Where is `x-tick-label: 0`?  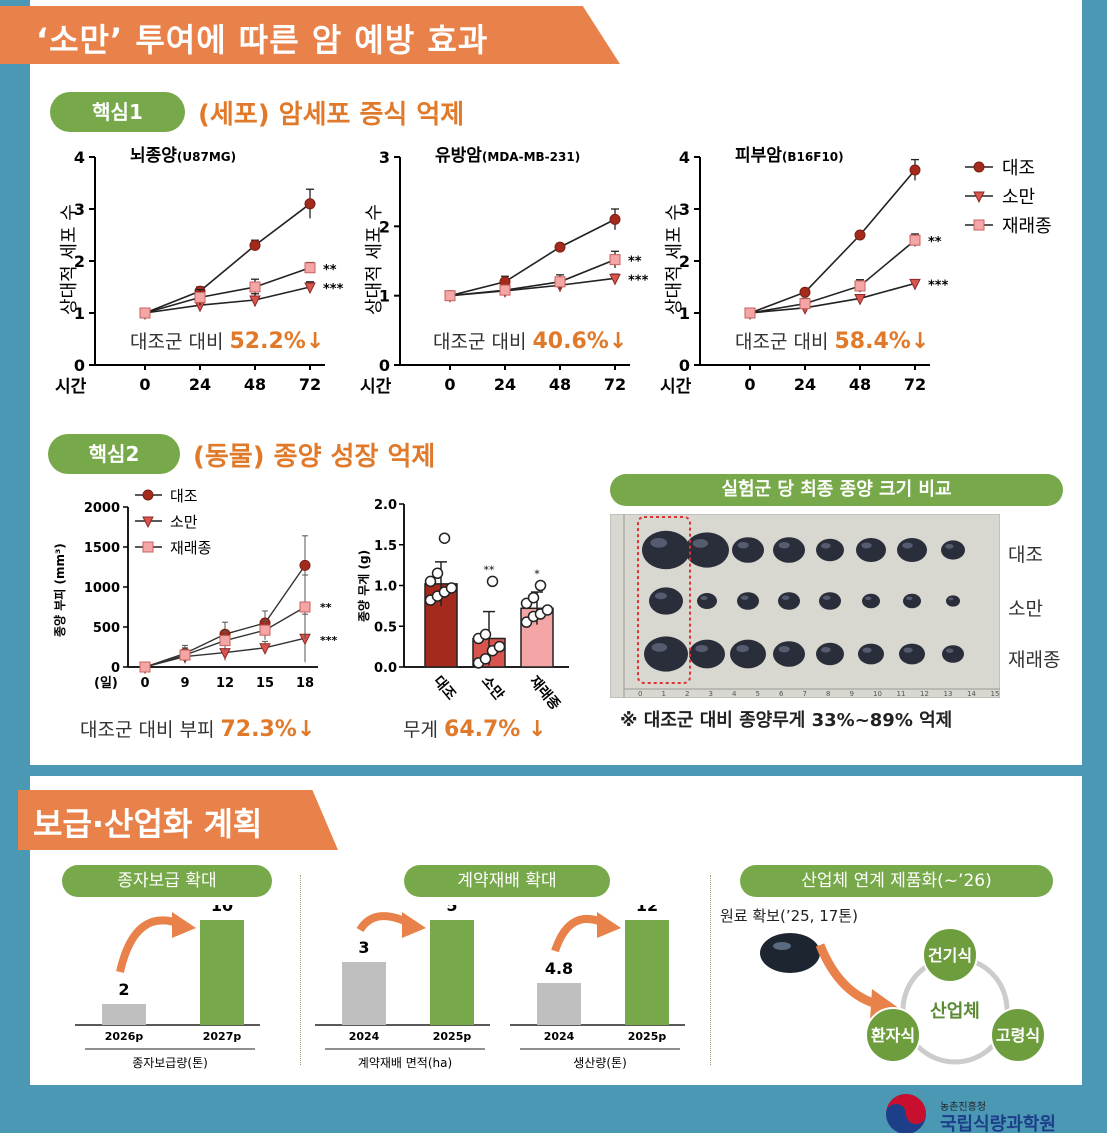
x-tick-label: 0 is located at coordinates (144, 384).